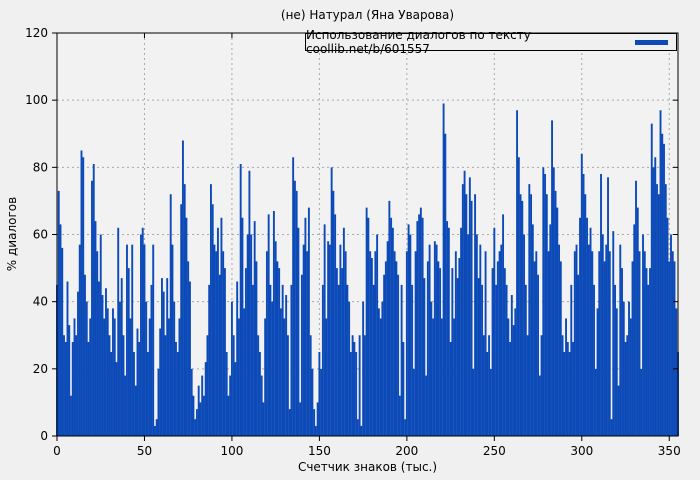 The image size is (700, 480). Describe the element at coordinates (57, 451) in the screenshot. I see `x-tick-label: 0` at that location.